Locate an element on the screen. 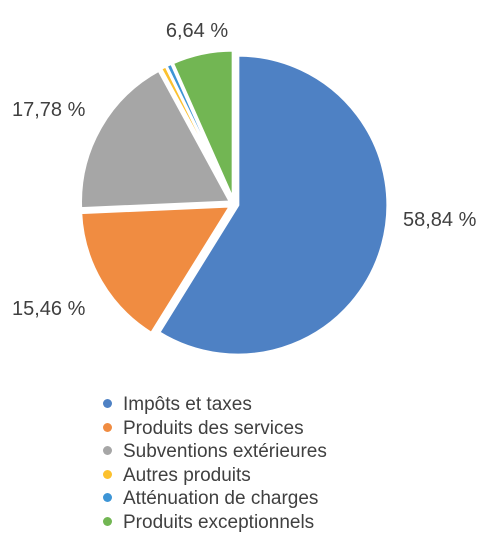 The width and height of the screenshot is (483, 536). data-label-6: 6,64 % is located at coordinates (197, 31).